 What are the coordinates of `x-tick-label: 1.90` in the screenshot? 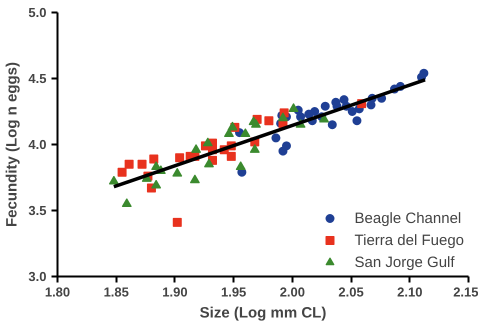 It's located at (175, 292).